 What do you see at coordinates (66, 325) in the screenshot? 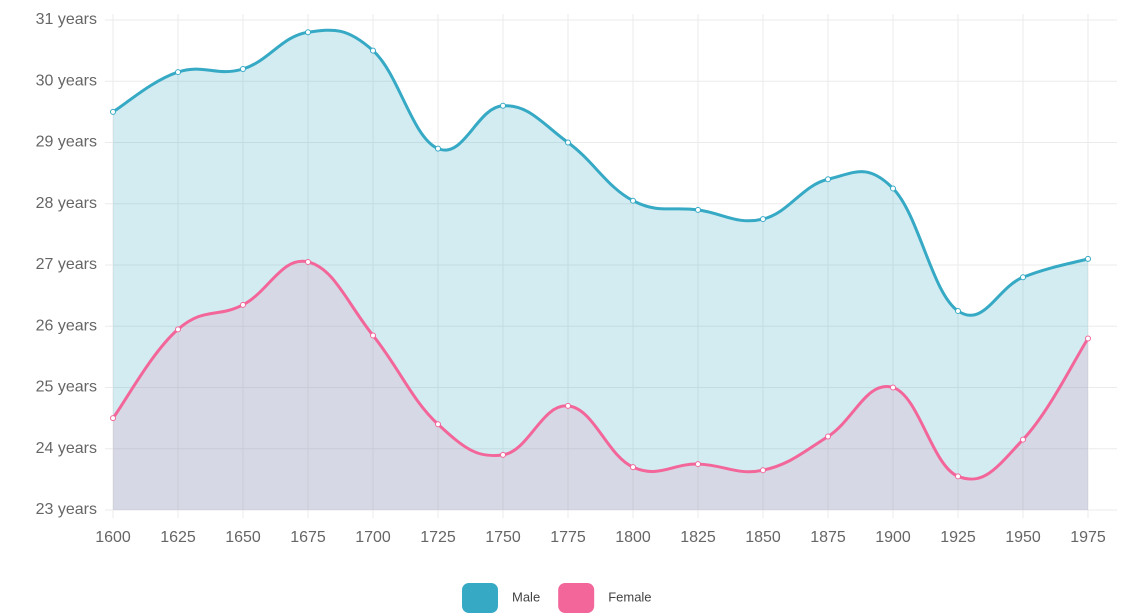
I see `y-tick-label: 26 years` at bounding box center [66, 325].